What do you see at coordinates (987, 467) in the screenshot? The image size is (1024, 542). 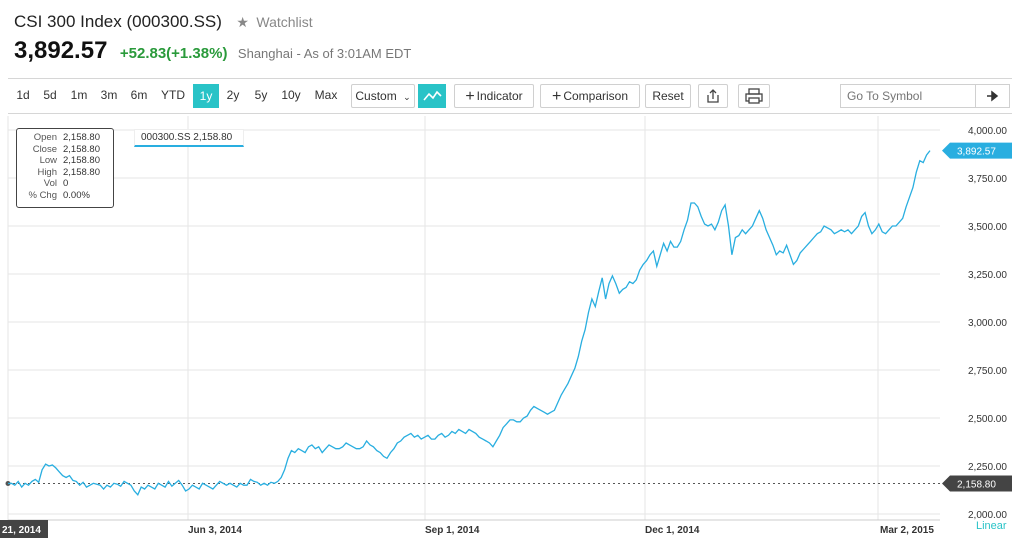 I see `y-tick-label: 2,250.00` at bounding box center [987, 467].